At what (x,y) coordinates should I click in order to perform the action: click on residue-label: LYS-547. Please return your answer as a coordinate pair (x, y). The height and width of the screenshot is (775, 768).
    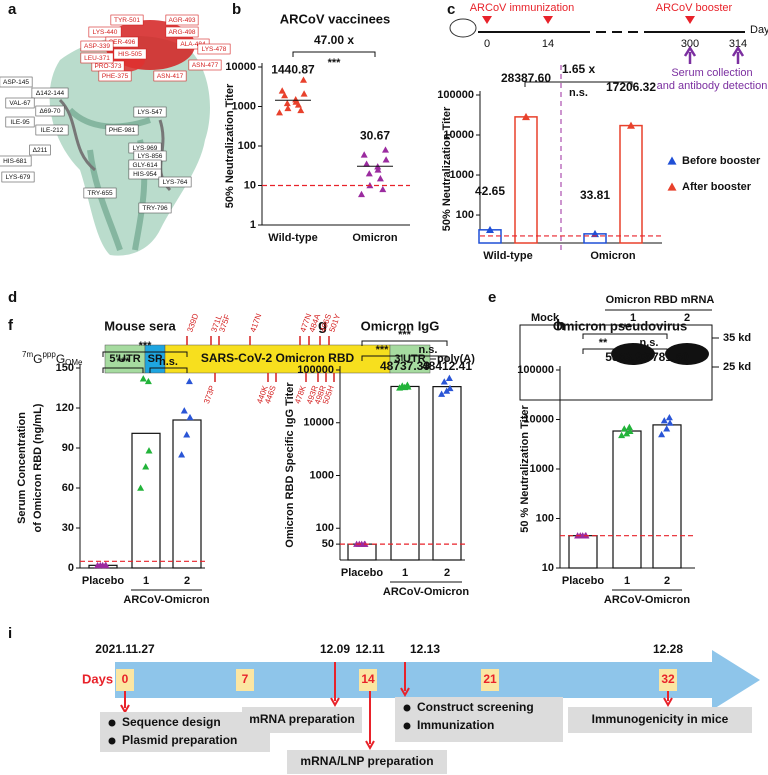
    Looking at the image, I should click on (150, 112).